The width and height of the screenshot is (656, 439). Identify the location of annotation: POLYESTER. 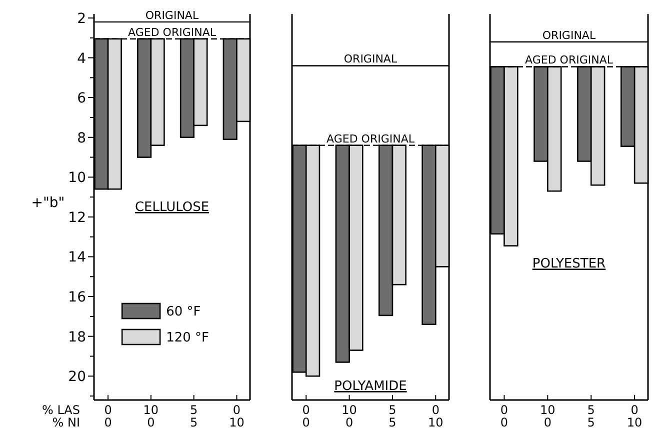
(569, 264).